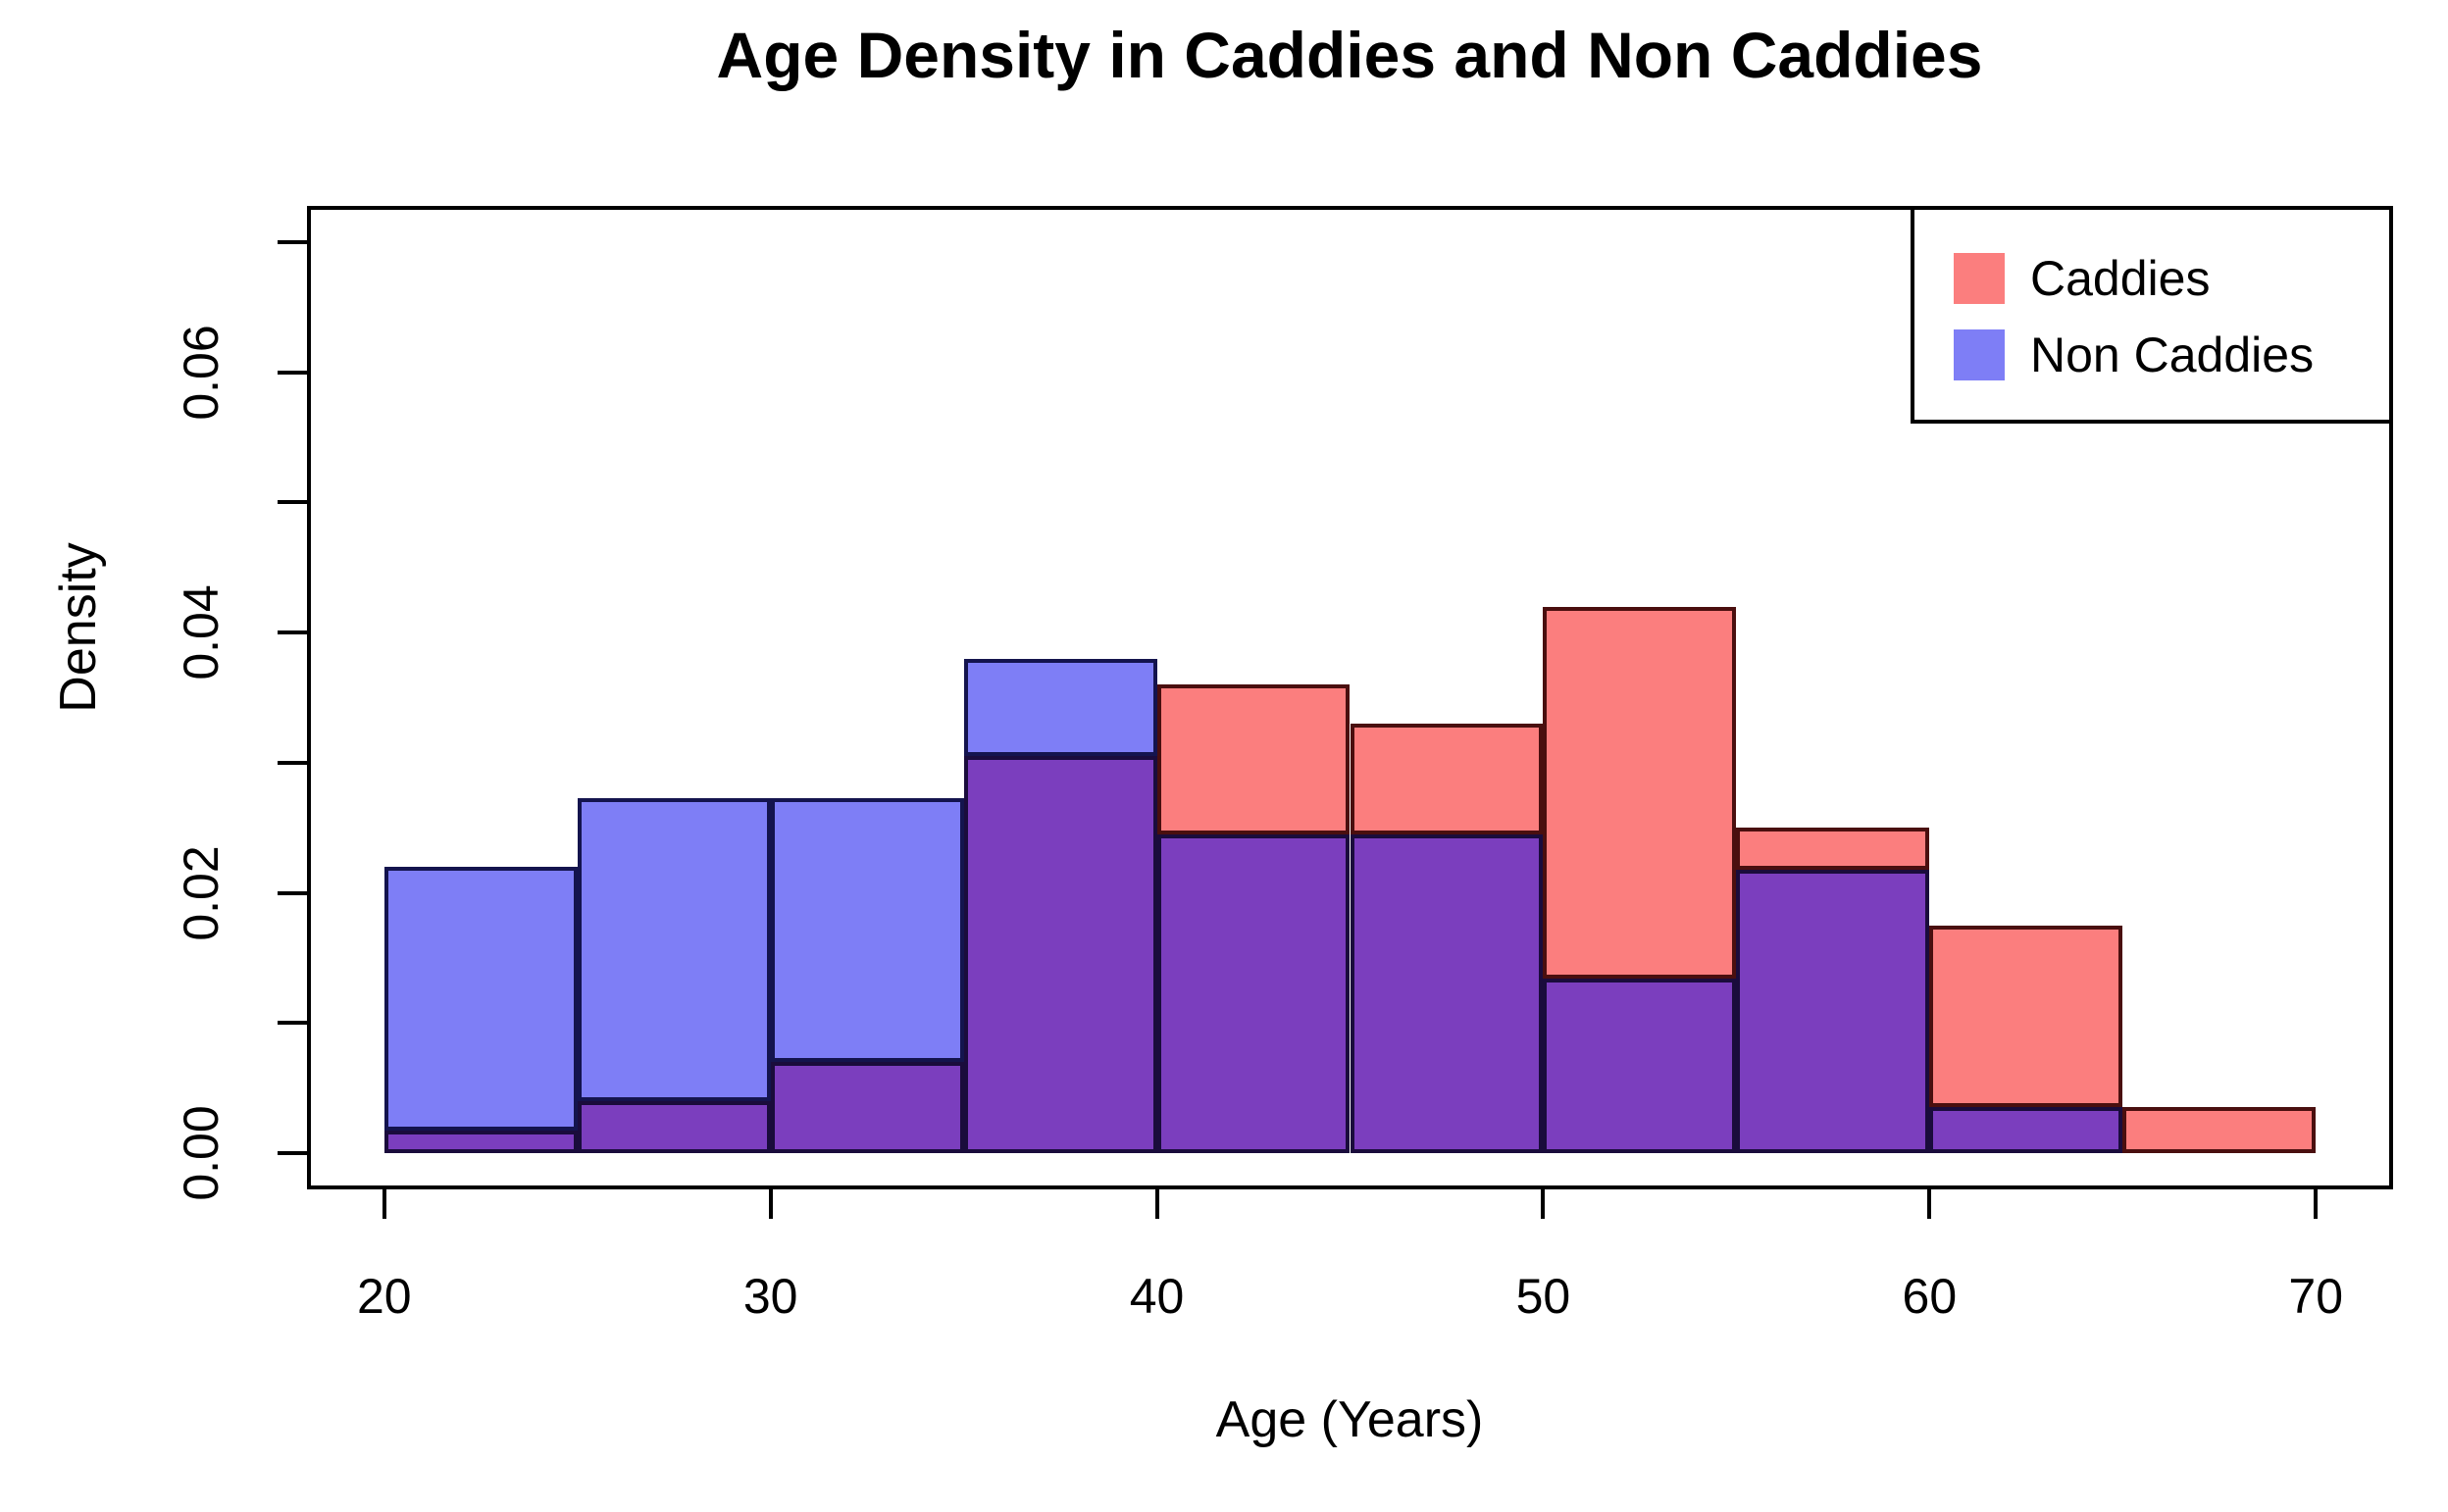 The height and width of the screenshot is (1512, 2448). Describe the element at coordinates (2172, 355) in the screenshot. I see `legend-label-non-caddies: Non Caddies` at that location.